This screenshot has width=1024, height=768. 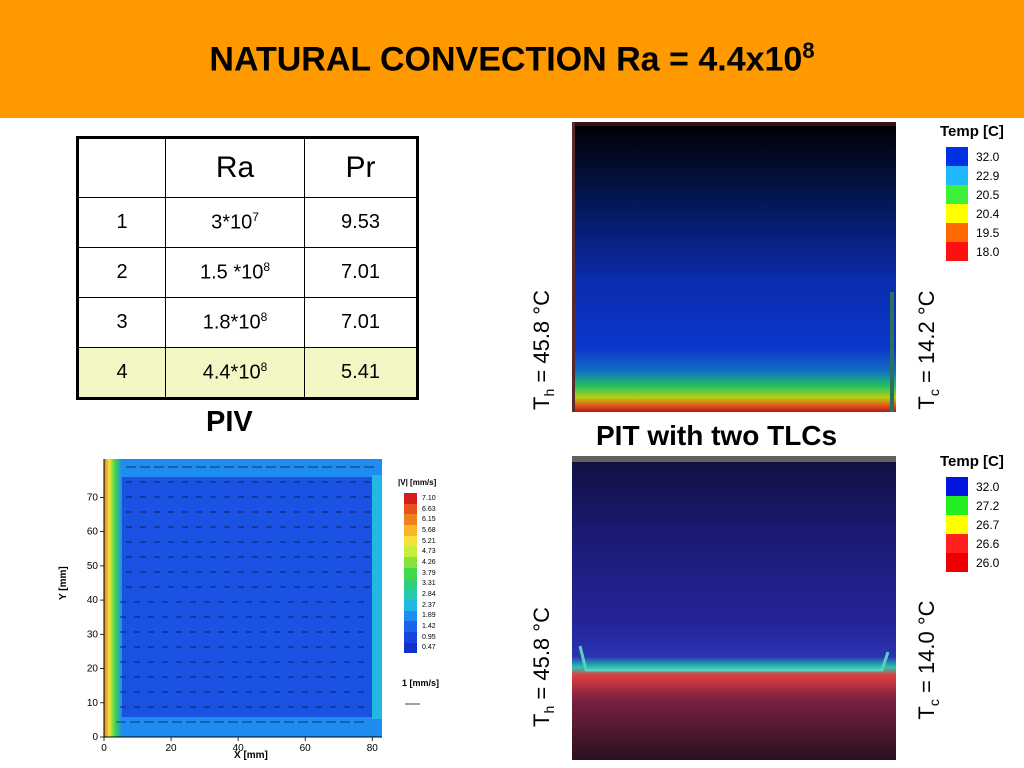 I want to click on ra-base: 1.8*10, so click(x=231, y=322).